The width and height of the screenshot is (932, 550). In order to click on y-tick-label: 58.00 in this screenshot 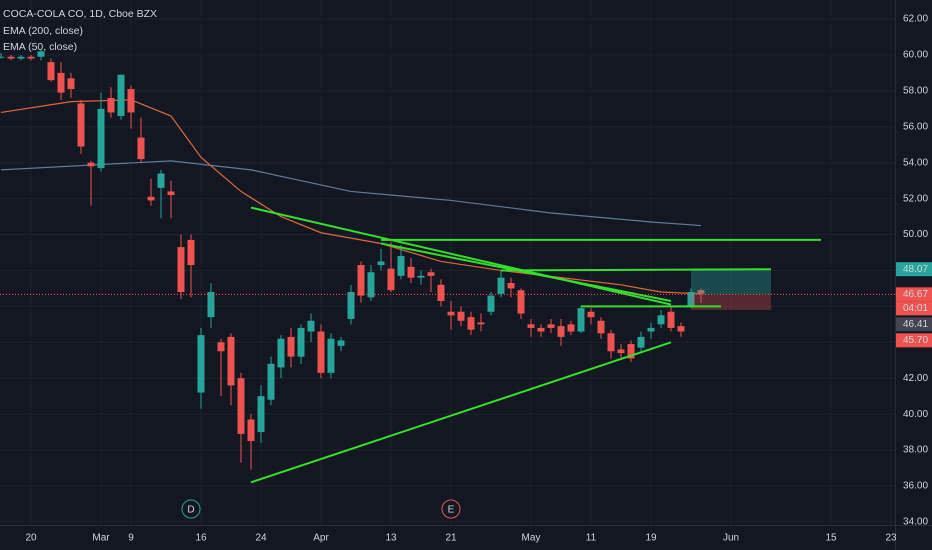, I will do `click(915, 91)`.